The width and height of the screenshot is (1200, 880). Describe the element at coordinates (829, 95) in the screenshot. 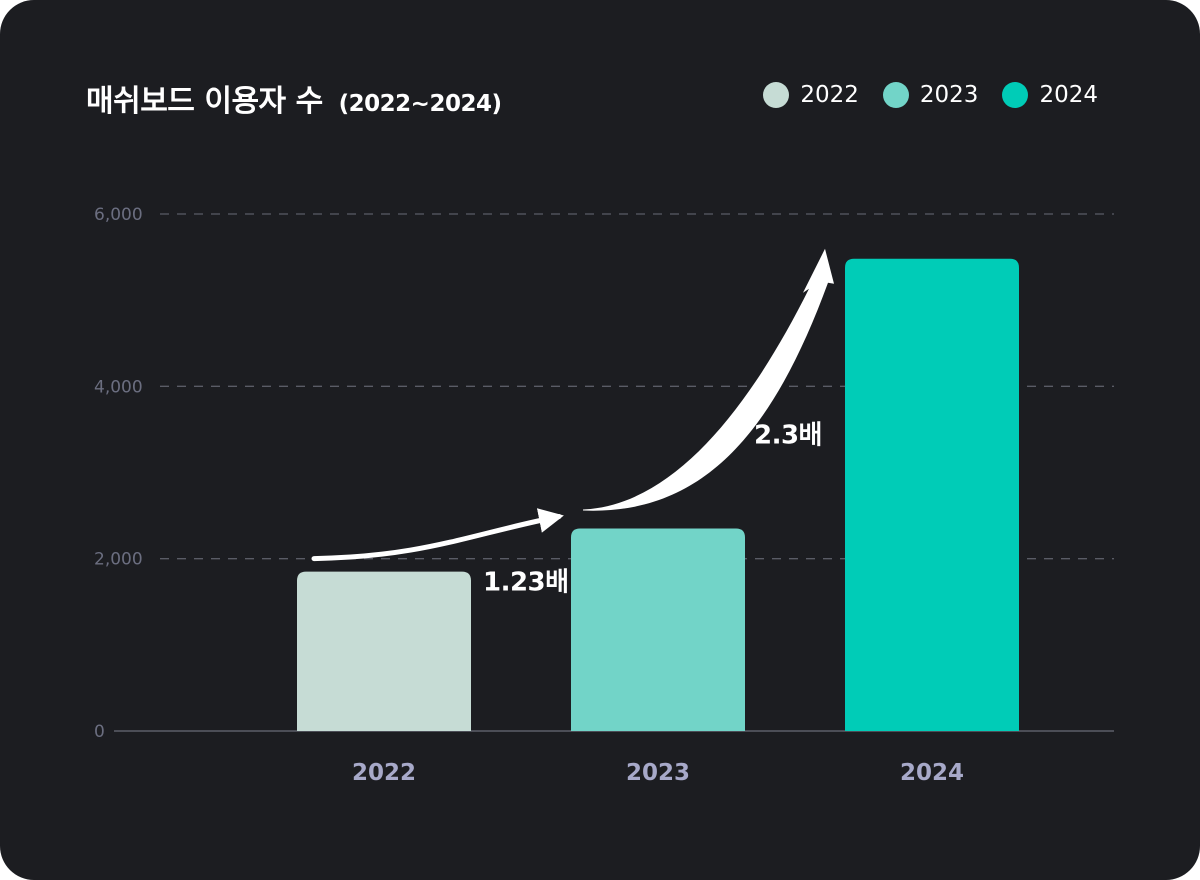

I see `legend-label-2022: 2022` at that location.